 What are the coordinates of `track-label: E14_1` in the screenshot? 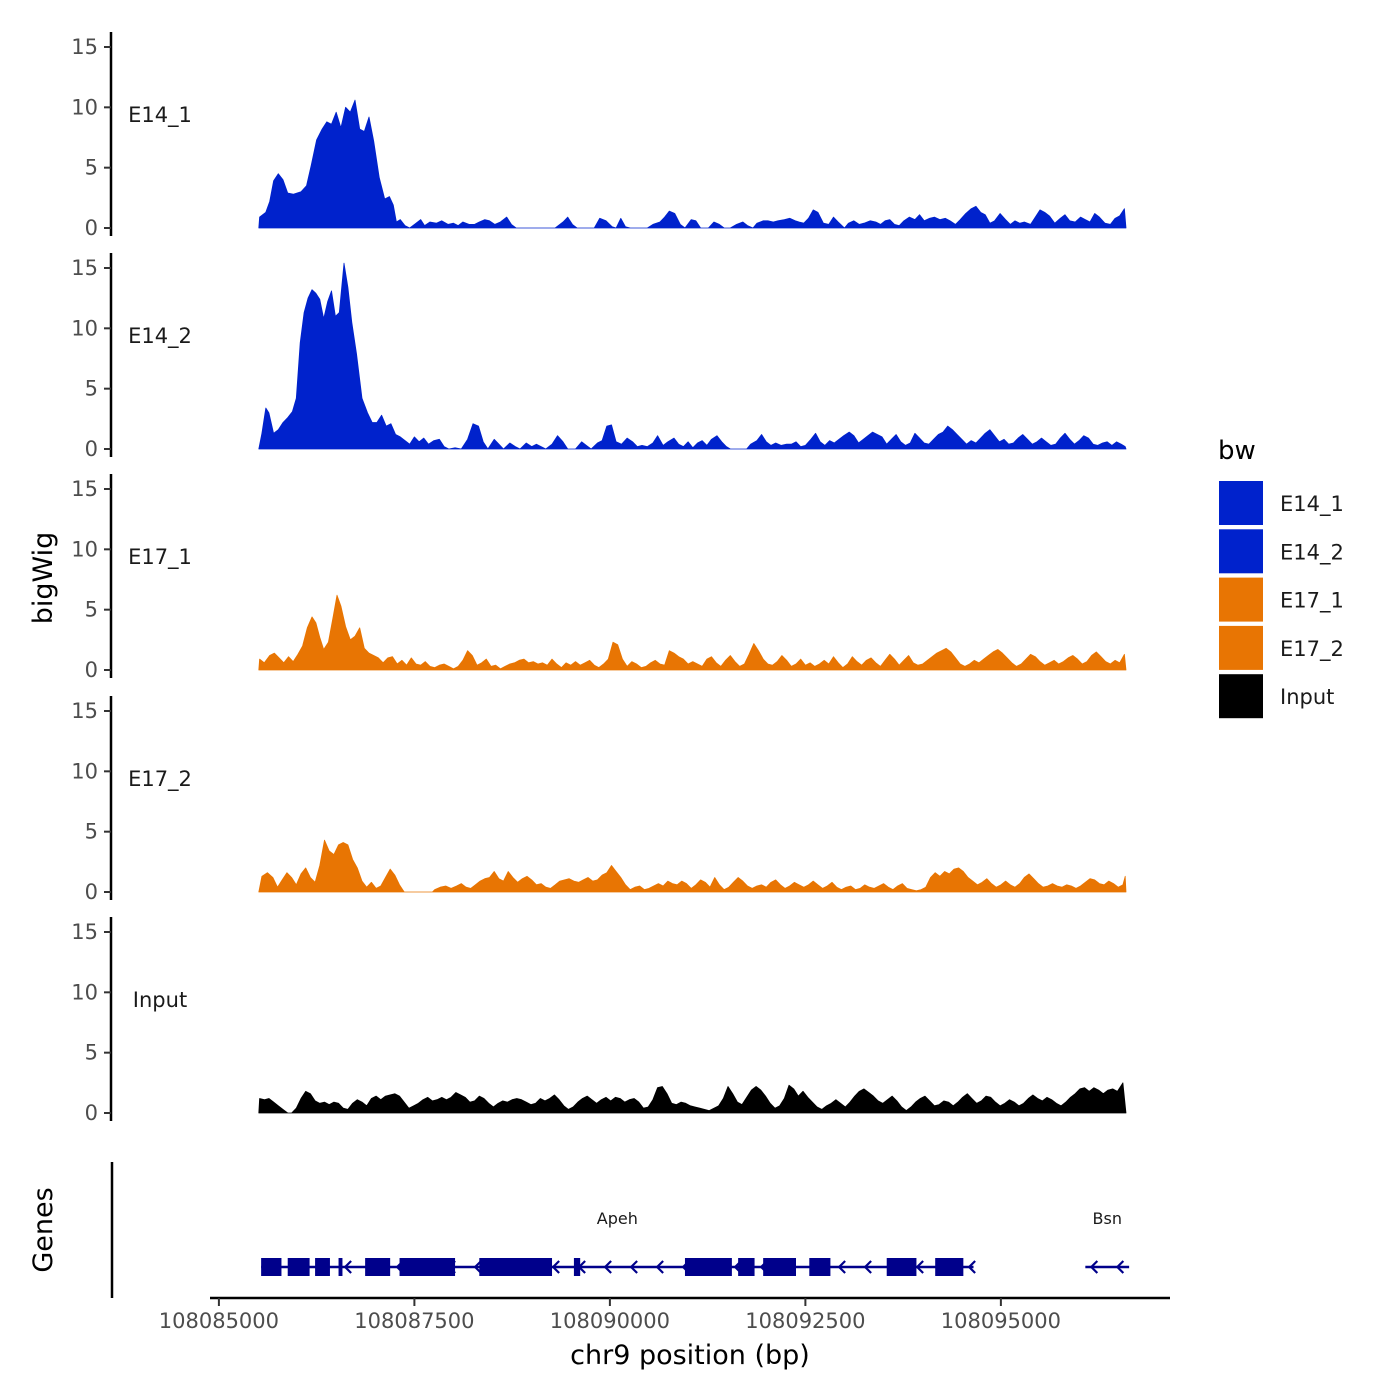 It's located at (160, 115).